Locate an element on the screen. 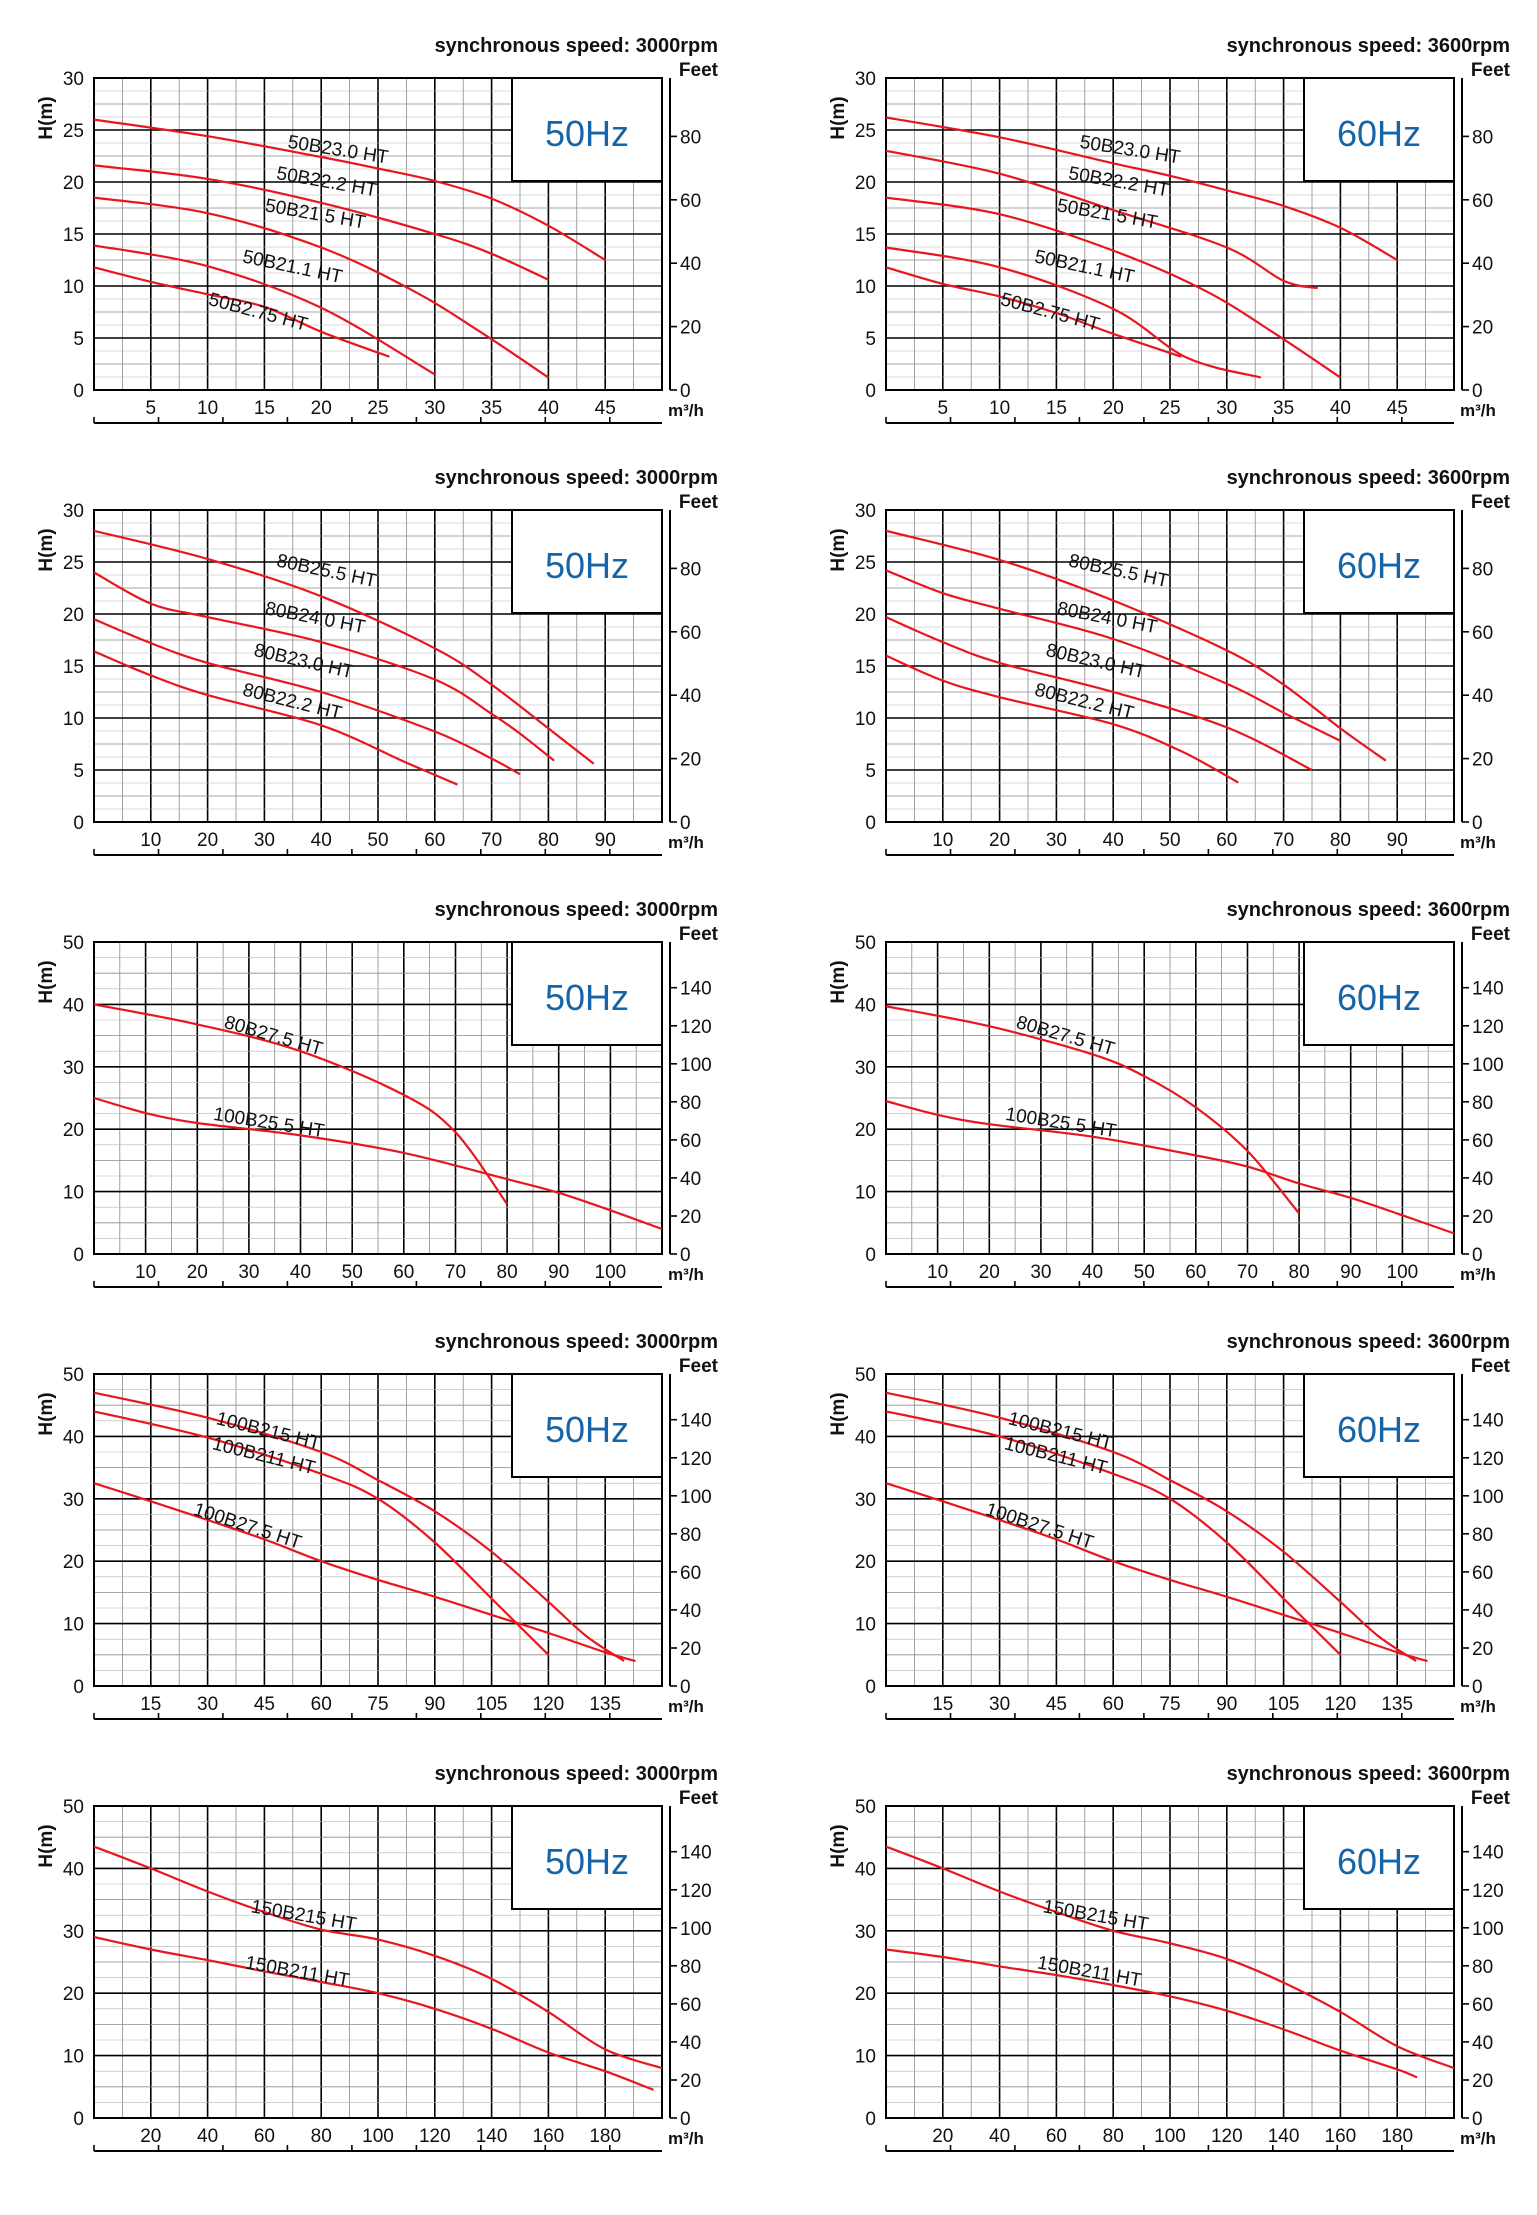 The width and height of the screenshot is (1537, 2215). curve-label: 150B215 HT is located at coordinates (1095, 1915).